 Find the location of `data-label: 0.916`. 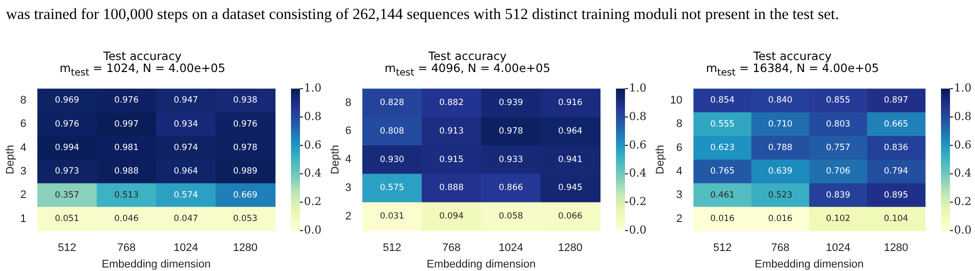

data-label: 0.916 is located at coordinates (570, 103).